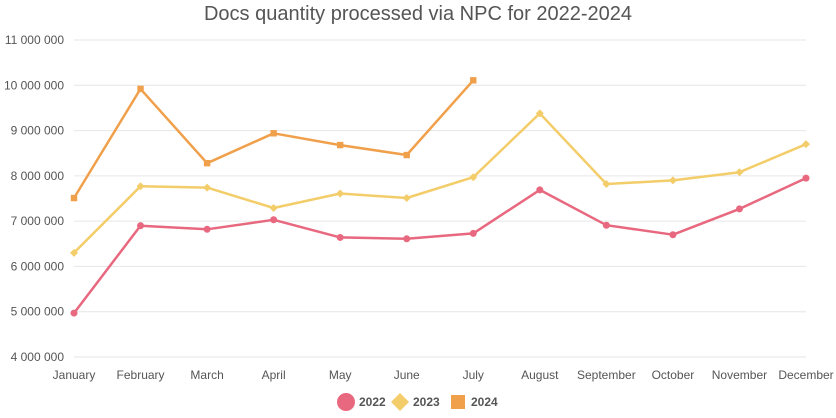 This screenshot has height=418, width=836. I want to click on legend-square-icon, so click(458, 402).